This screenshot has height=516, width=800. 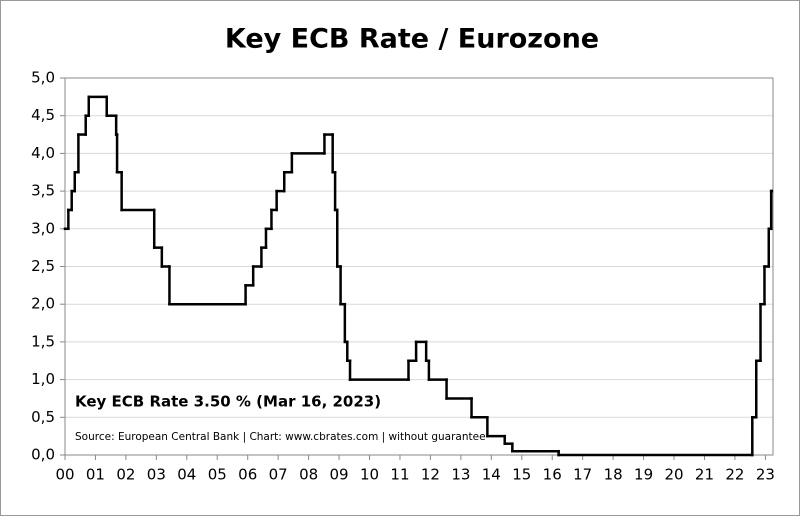 I want to click on y-tick-label: 2,5, so click(x=43, y=266).